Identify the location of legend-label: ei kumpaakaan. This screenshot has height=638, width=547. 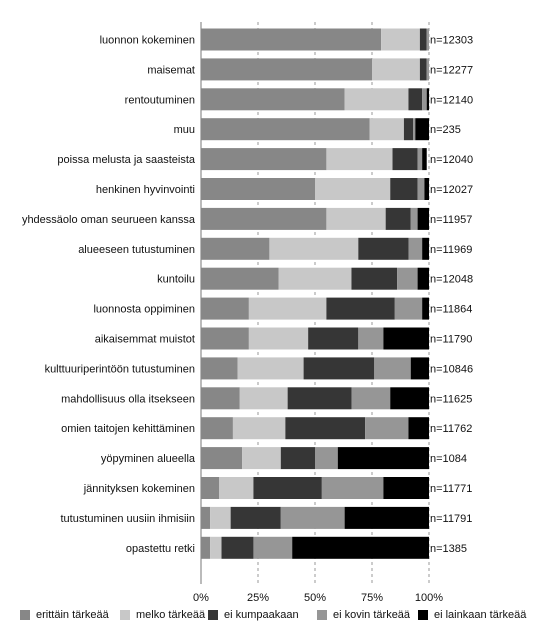
(261, 615).